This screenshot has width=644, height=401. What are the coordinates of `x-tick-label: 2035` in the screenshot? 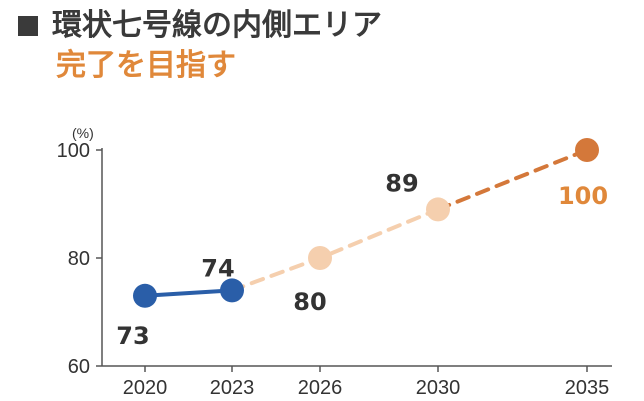 It's located at (587, 388).